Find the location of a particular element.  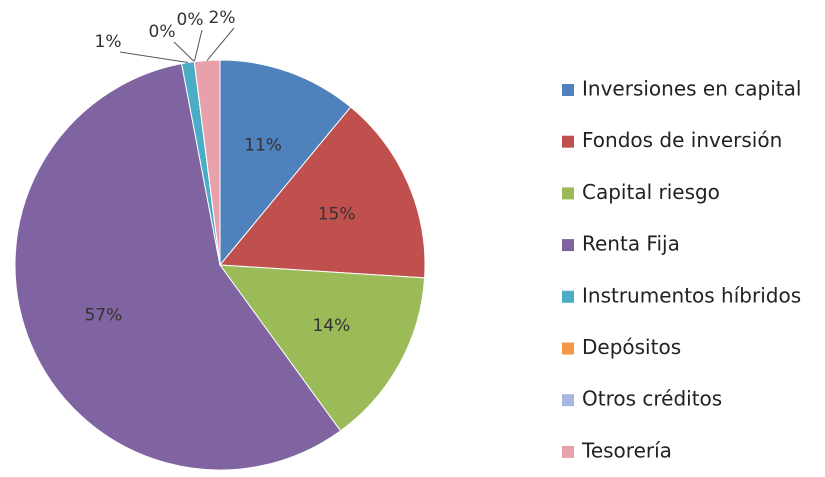

data-label: 14% is located at coordinates (331, 326).